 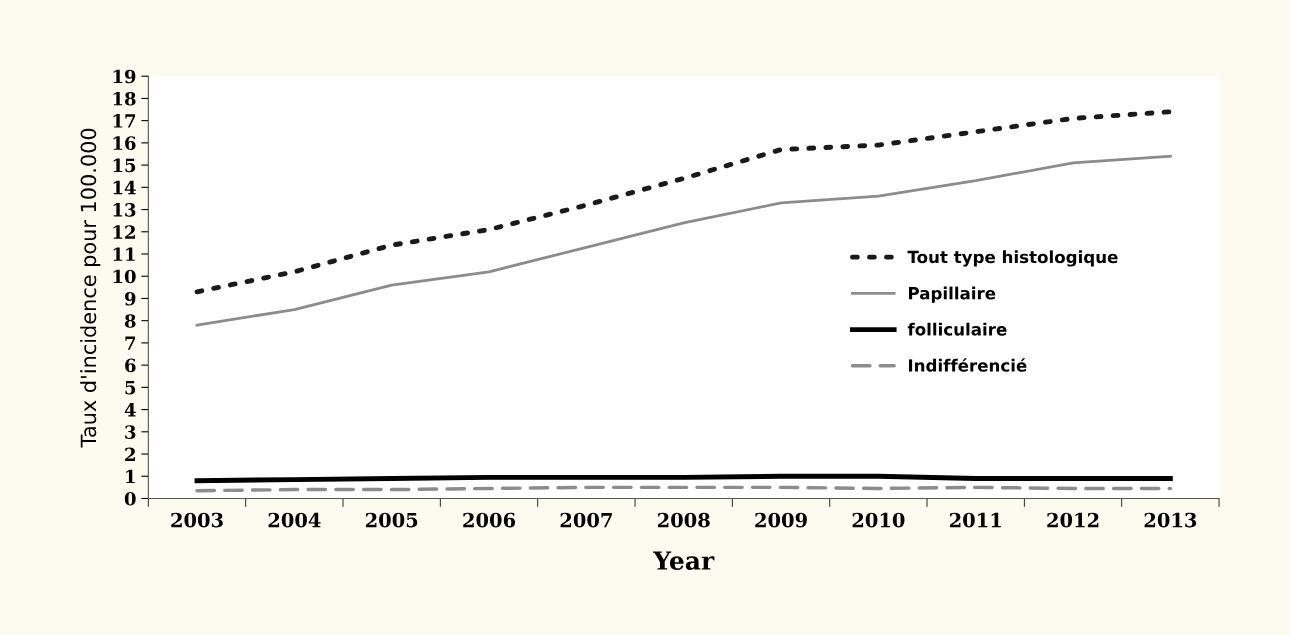 I want to click on y-tick-label: 9, so click(x=130, y=298).